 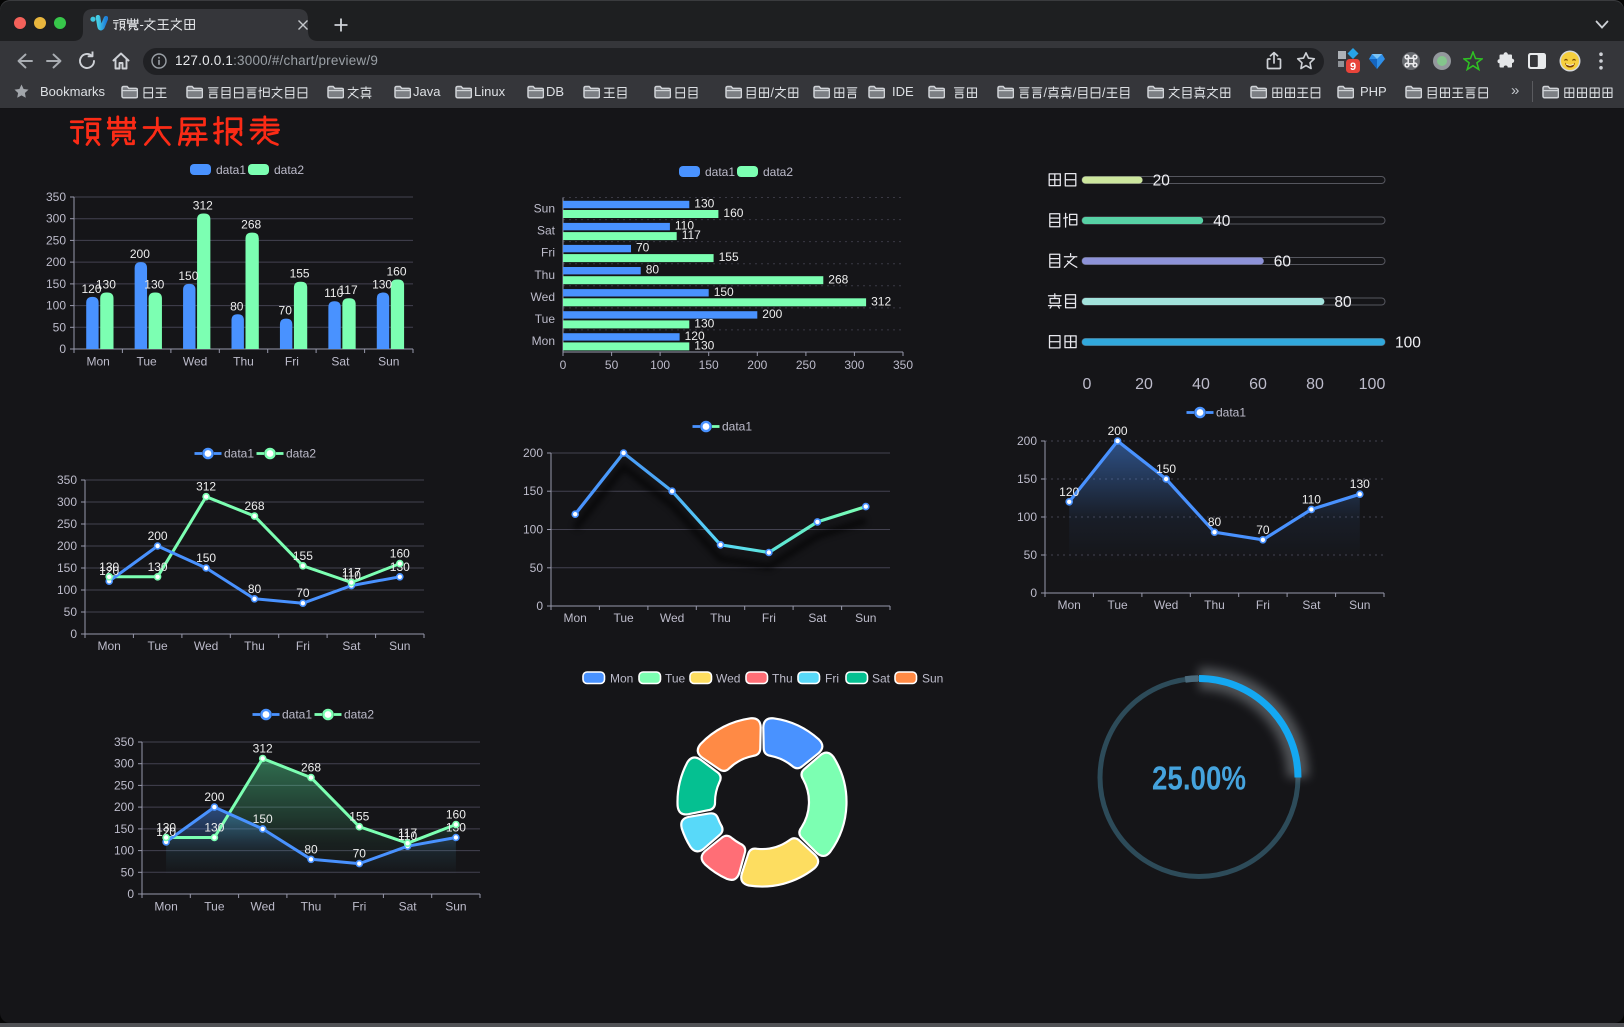 What do you see at coordinates (303, 593) in the screenshot?
I see `svg-text: 70` at bounding box center [303, 593].